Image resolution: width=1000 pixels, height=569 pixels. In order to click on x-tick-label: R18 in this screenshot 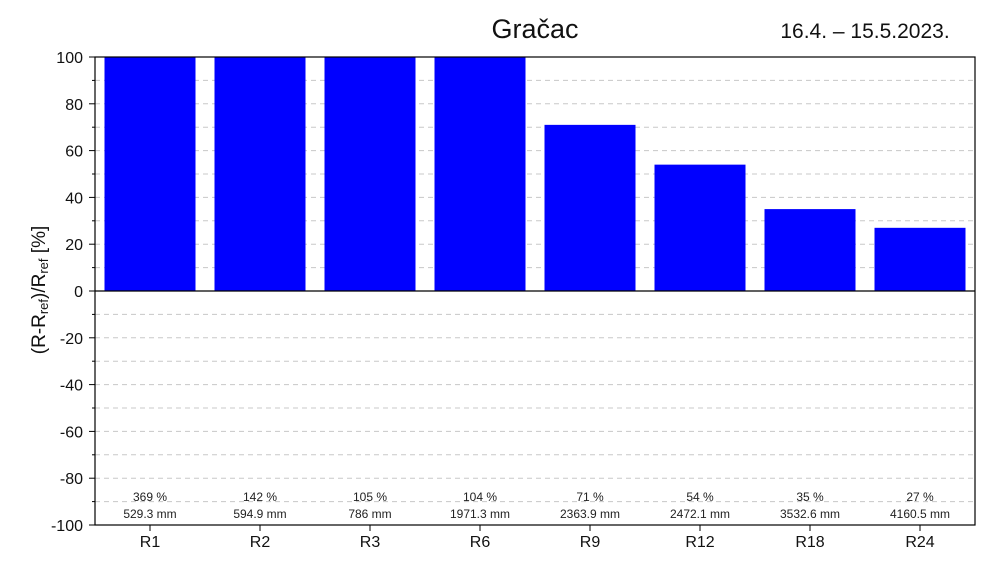, I will do `click(809, 542)`.